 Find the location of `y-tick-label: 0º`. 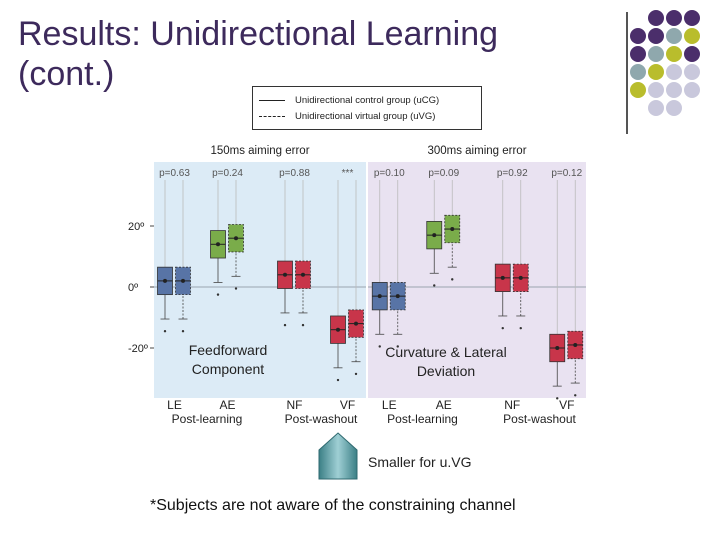

y-tick-label: 0º is located at coordinates (133, 288).